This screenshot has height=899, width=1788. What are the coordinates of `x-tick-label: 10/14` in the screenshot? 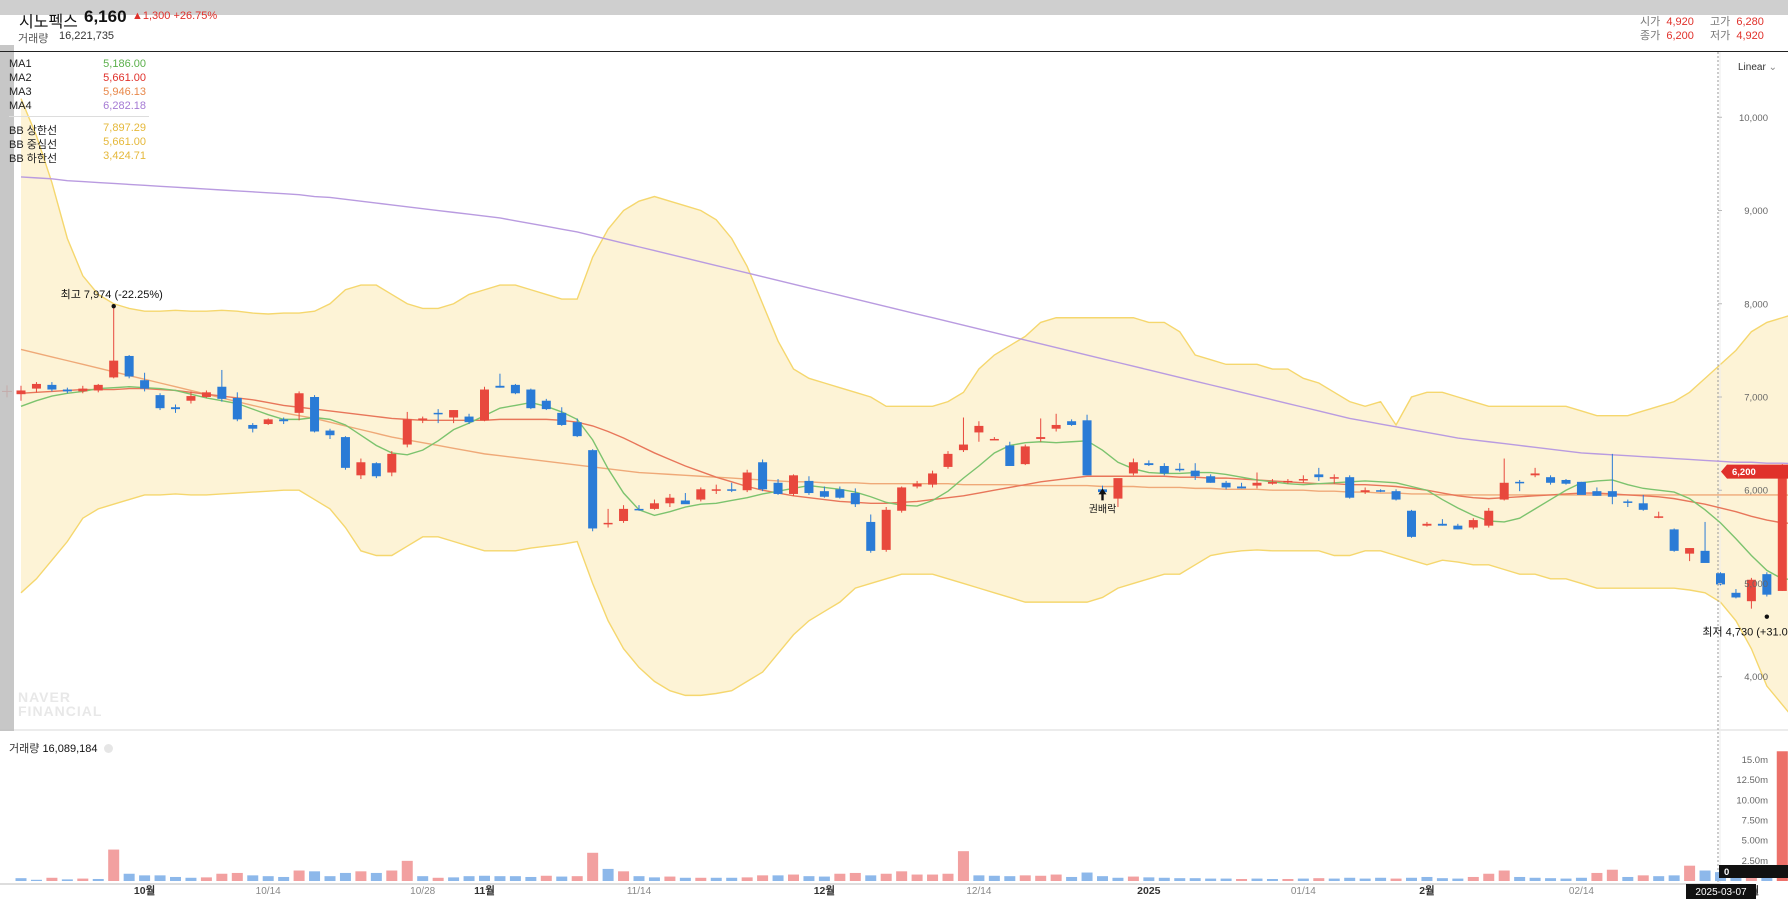 It's located at (268, 891).